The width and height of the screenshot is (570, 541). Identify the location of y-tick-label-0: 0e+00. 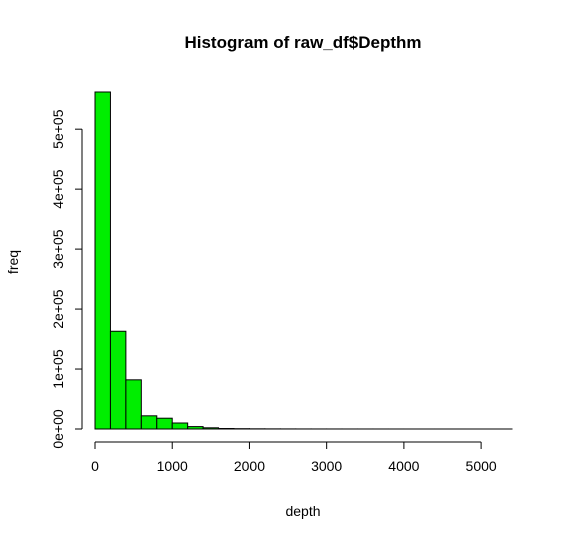
(58, 429).